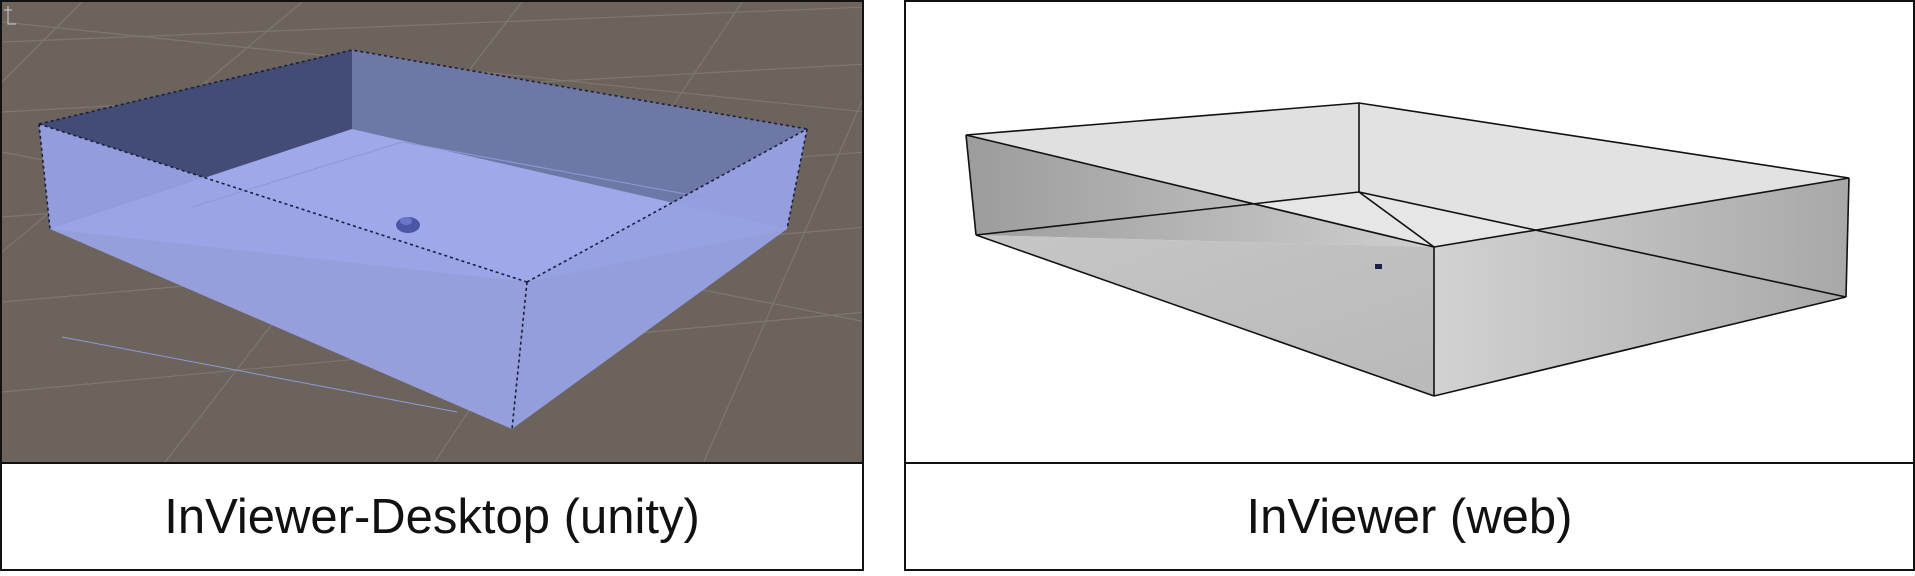  Describe the element at coordinates (1641, 287) in the screenshot. I see `box-wall-right-end` at that location.